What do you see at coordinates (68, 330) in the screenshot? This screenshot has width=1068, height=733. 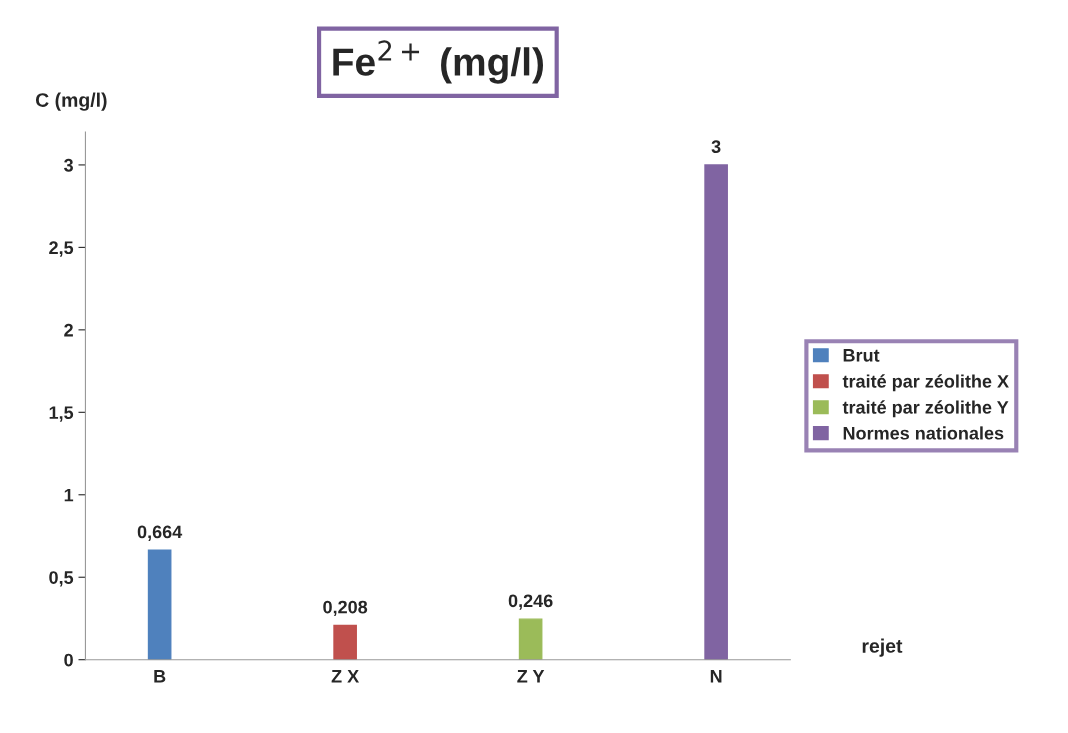 I see `y-tick-label: 2` at bounding box center [68, 330].